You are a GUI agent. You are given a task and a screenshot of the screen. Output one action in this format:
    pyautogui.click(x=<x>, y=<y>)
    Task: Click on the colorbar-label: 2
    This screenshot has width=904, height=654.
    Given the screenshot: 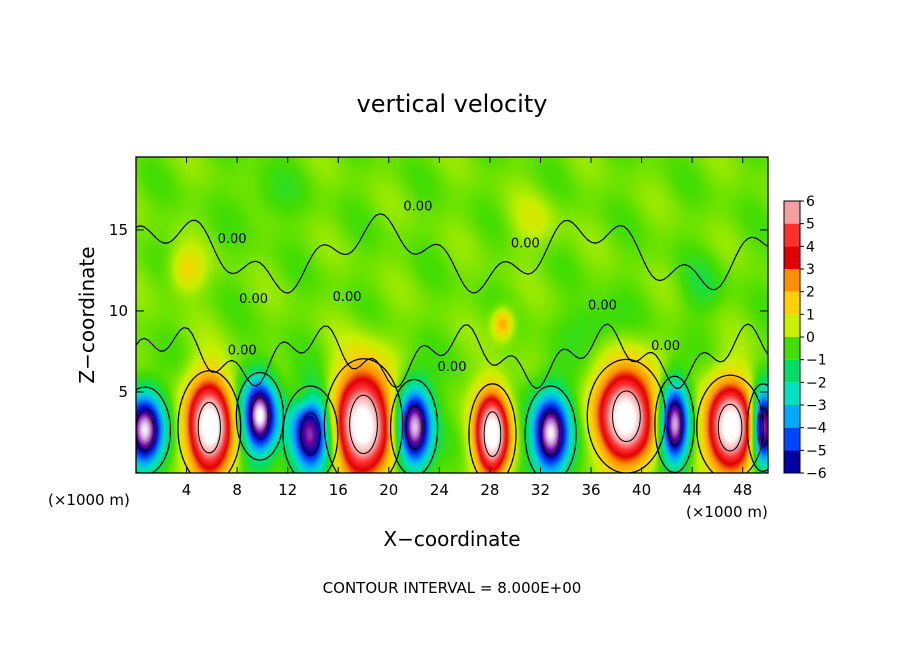 What is the action you would take?
    pyautogui.click(x=810, y=293)
    